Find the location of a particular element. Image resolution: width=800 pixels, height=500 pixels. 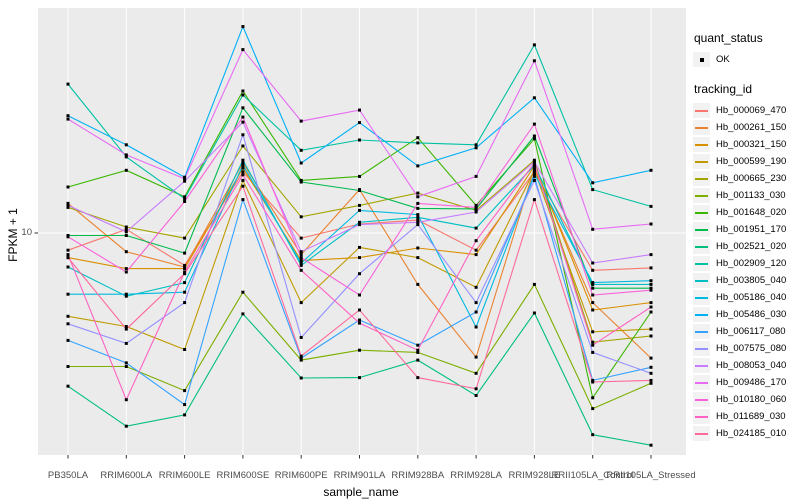

x-tick-label: RRIM600LA is located at coordinates (126, 475).